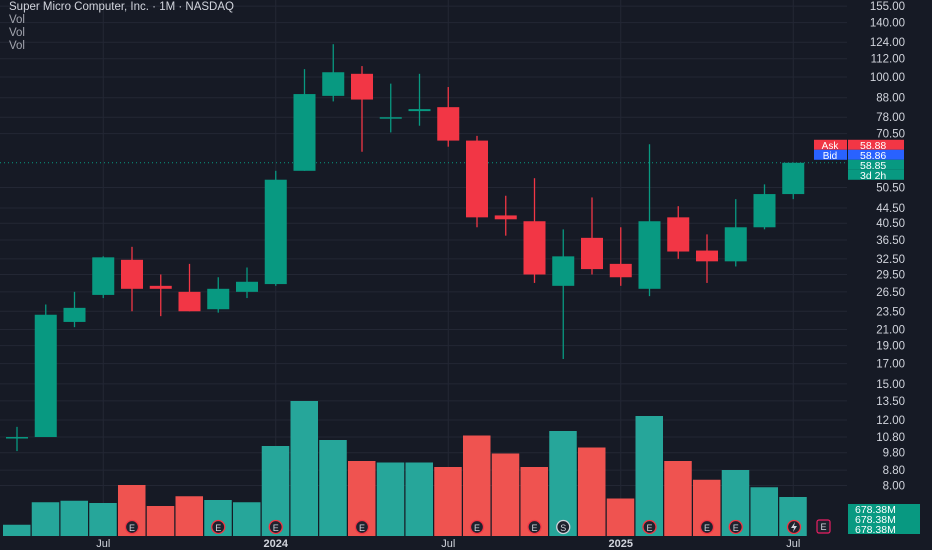  I want to click on price-label: 15.00, so click(890, 385).